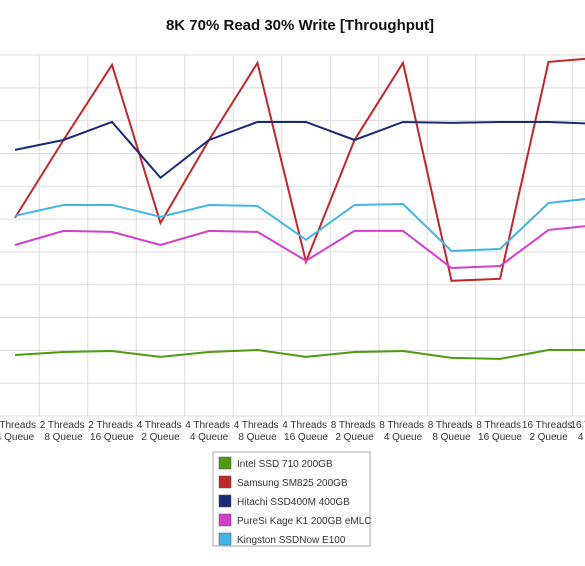 Image resolution: width=585 pixels, height=566 pixels. Describe the element at coordinates (403, 431) in the screenshot. I see `x-tick-label: 8 Threads 4 Queue` at that location.